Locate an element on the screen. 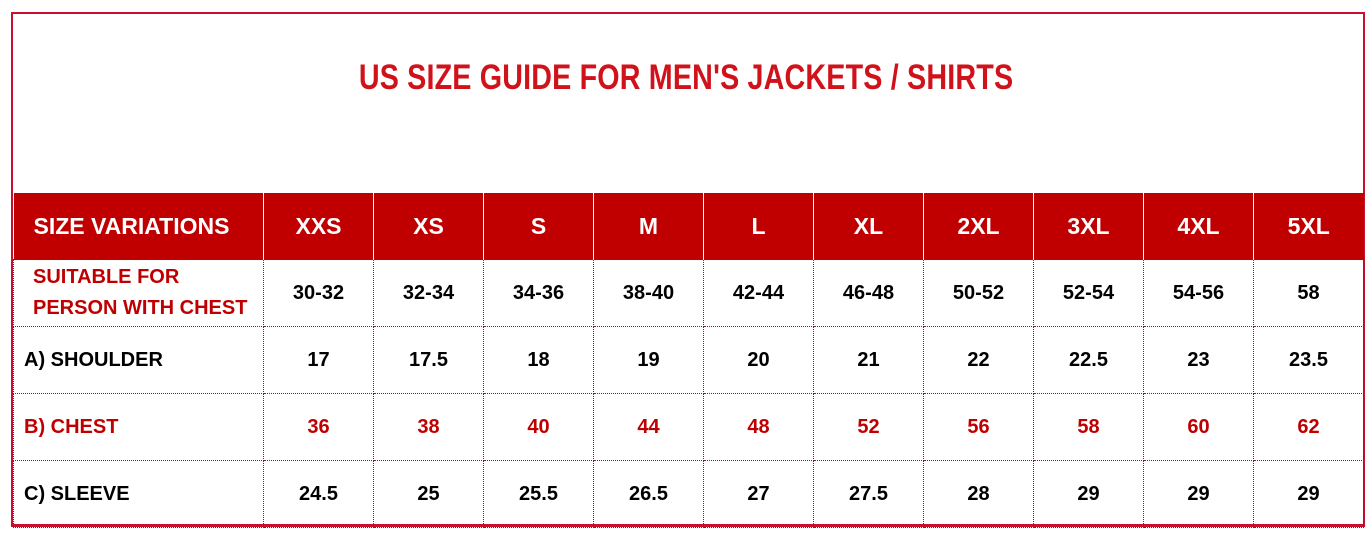 This screenshot has width=1372, height=542. header-size: 3XL is located at coordinates (1088, 226).